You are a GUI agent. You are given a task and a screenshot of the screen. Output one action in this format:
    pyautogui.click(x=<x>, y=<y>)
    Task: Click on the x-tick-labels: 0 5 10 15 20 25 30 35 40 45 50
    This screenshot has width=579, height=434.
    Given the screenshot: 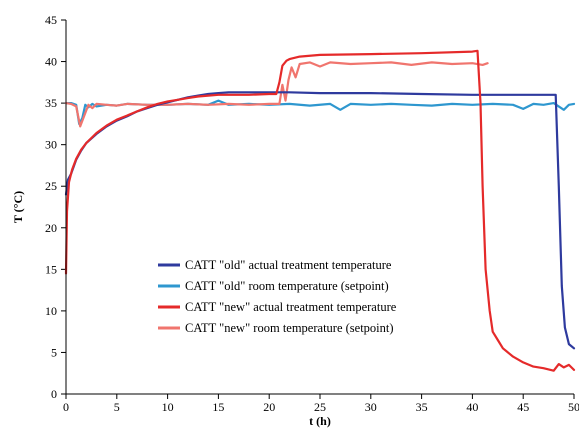 What is the action you would take?
    pyautogui.click(x=321, y=407)
    